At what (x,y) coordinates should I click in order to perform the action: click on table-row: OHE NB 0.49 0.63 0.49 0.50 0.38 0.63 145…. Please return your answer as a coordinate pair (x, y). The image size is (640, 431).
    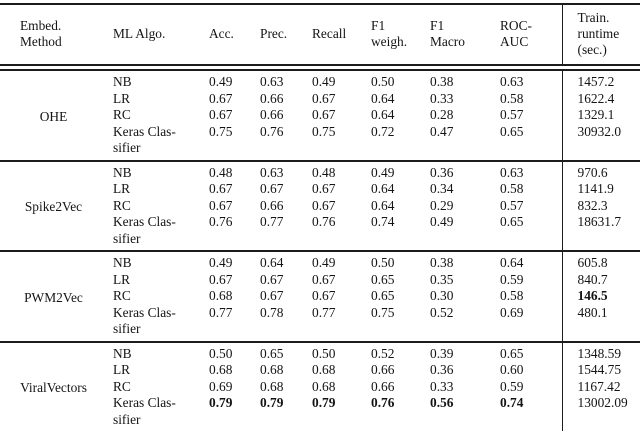
    Looking at the image, I should click on (320, 95).